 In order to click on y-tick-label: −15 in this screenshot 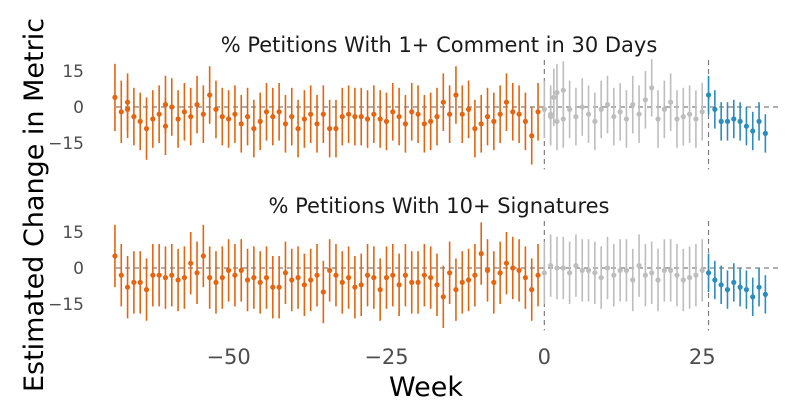, I will do `click(66, 305)`.